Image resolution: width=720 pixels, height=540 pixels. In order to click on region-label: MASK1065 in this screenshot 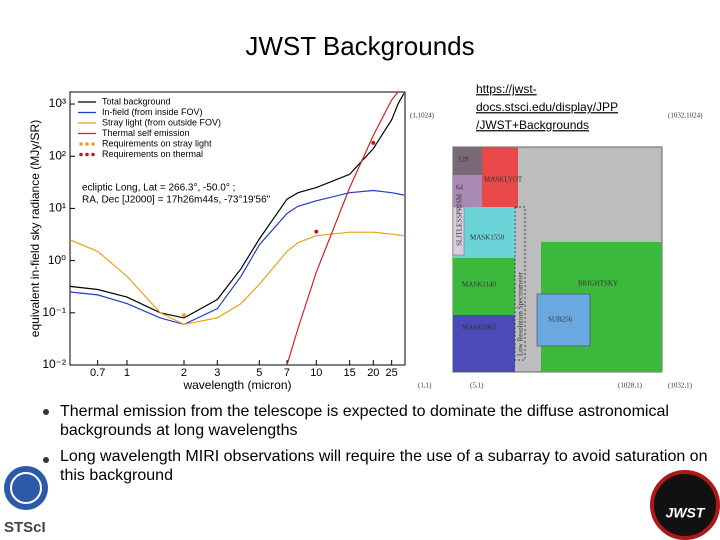, I will do `click(479, 328)`.